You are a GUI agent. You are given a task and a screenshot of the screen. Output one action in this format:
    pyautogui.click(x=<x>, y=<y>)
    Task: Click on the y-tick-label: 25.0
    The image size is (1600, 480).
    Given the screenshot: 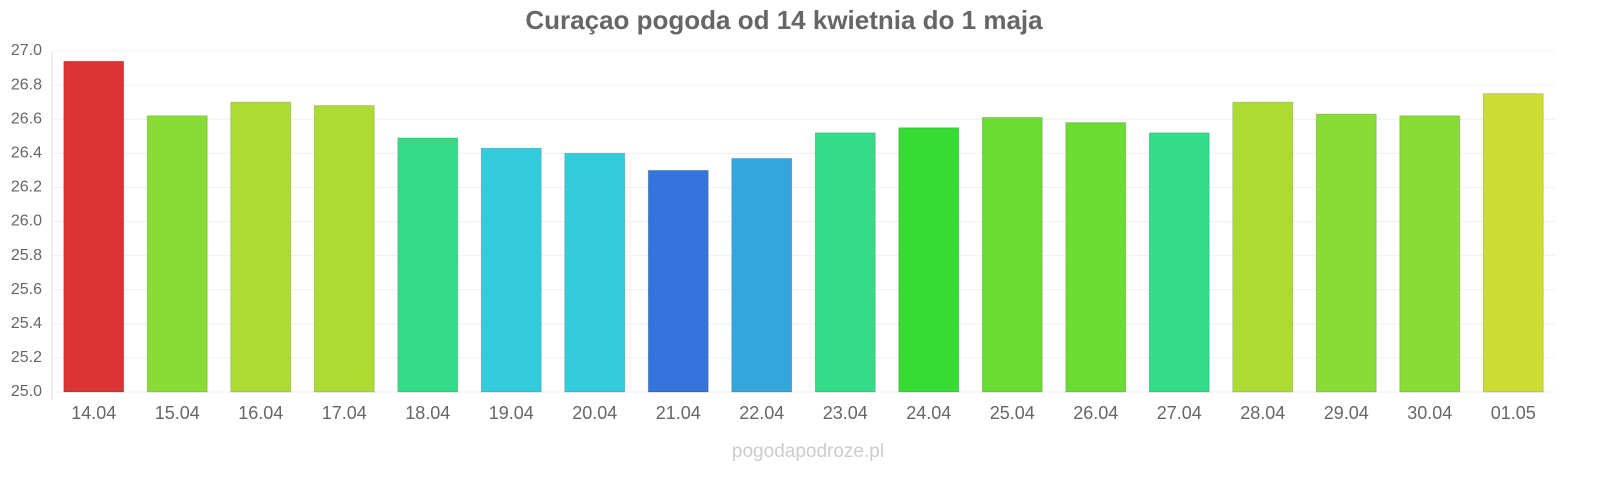 What is the action you would take?
    pyautogui.click(x=26, y=391)
    